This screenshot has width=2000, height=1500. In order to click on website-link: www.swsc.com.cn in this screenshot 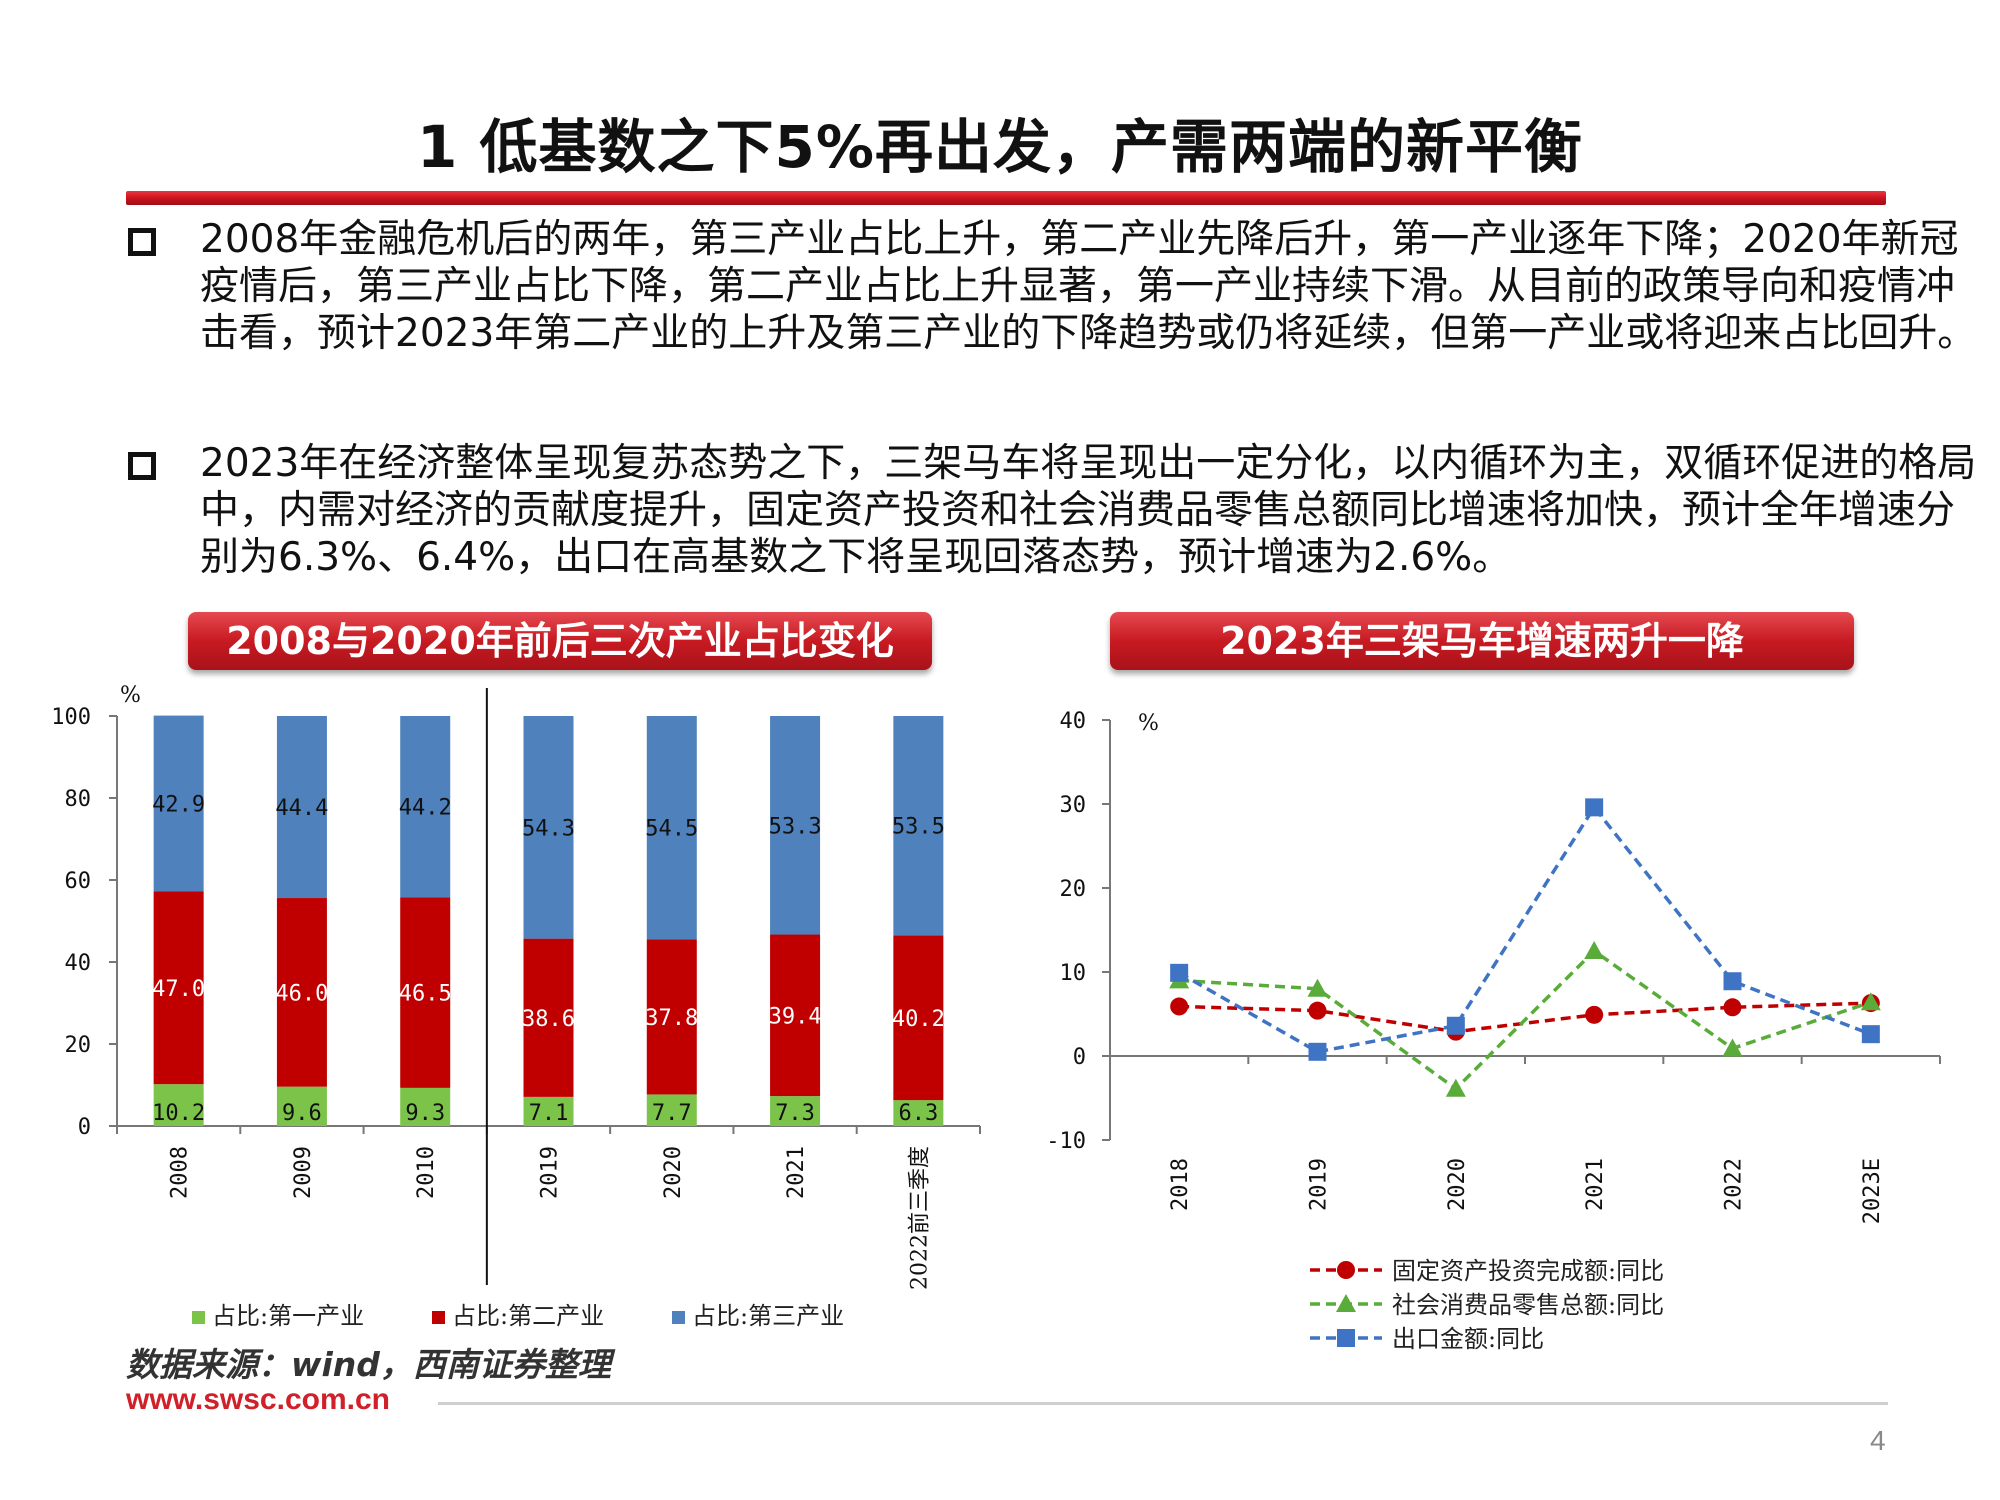, I will do `click(258, 1399)`.